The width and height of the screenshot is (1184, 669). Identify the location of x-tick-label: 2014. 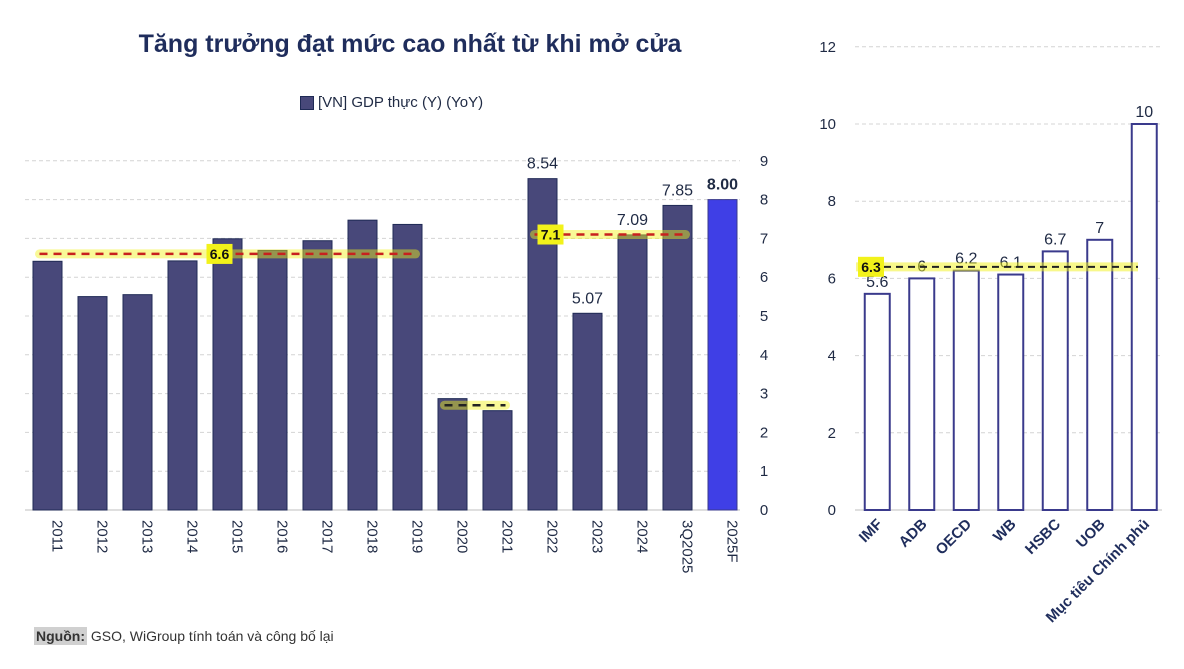
(192, 536).